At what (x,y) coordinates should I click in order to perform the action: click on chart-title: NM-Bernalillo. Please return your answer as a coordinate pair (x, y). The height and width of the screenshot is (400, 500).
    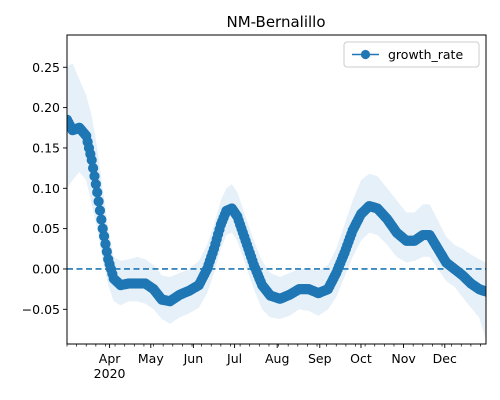
    Looking at the image, I should click on (275, 22).